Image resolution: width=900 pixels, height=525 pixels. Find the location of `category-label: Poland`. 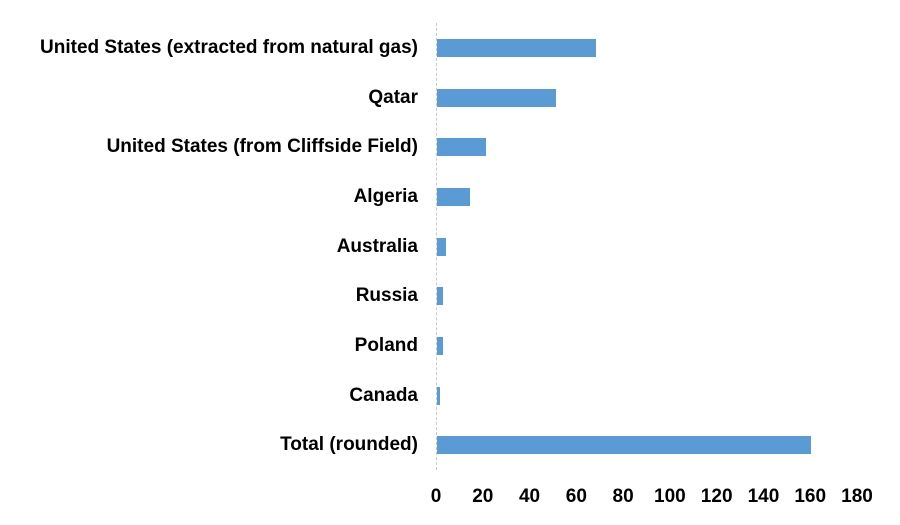

category-label: Poland is located at coordinates (386, 345).